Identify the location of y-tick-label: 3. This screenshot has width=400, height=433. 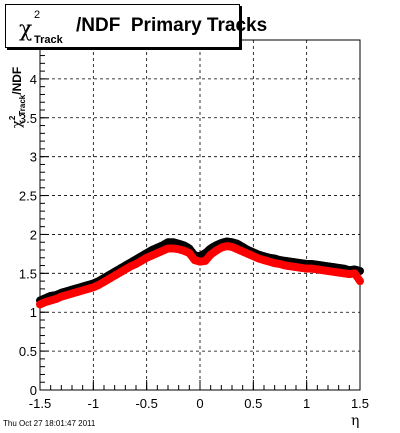
(33, 157).